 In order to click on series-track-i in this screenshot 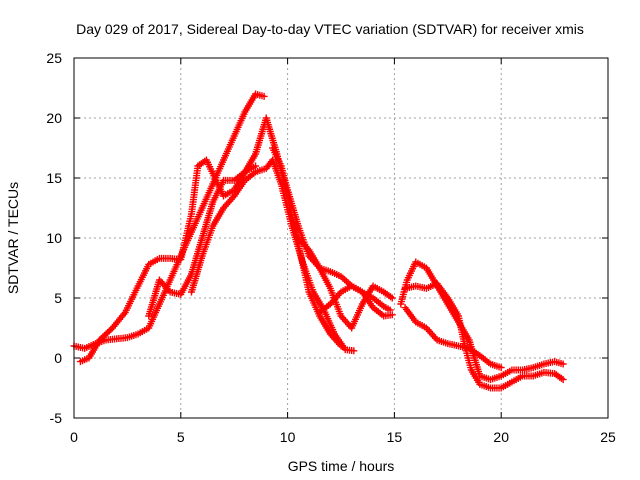, I will do `click(484, 336)`.